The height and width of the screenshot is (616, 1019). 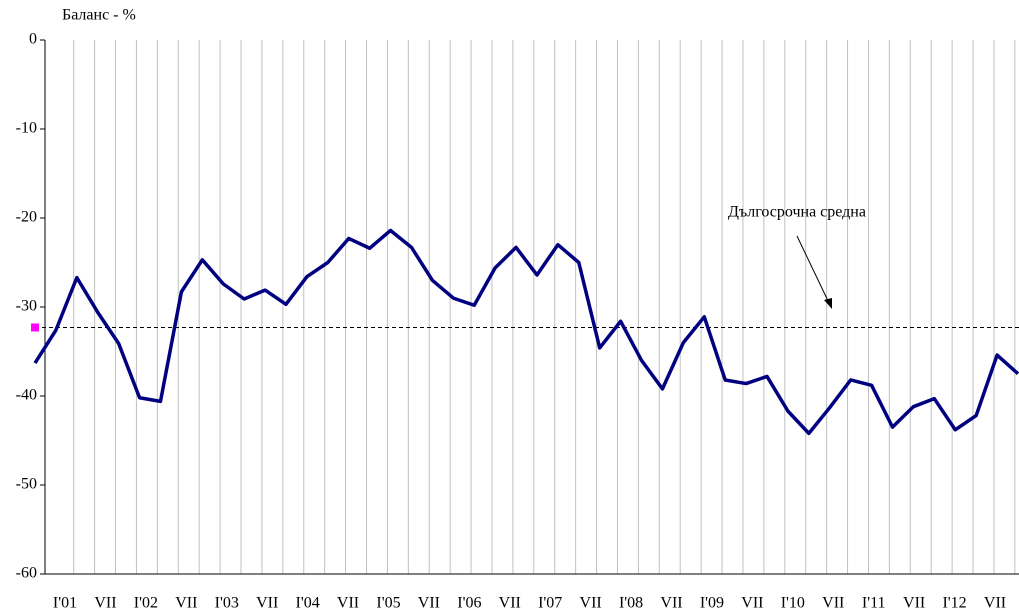 What do you see at coordinates (874, 603) in the screenshot?
I see `x-tick-label: I'11` at bounding box center [874, 603].